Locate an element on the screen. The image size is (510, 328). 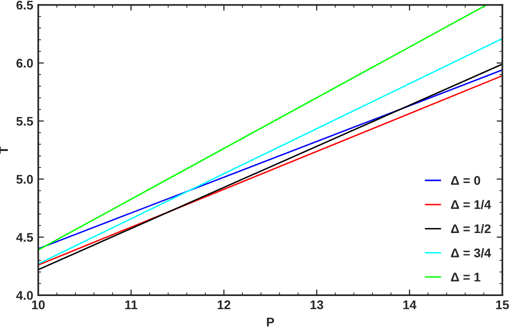
legend-label: Δ = 1 is located at coordinates (465, 277).